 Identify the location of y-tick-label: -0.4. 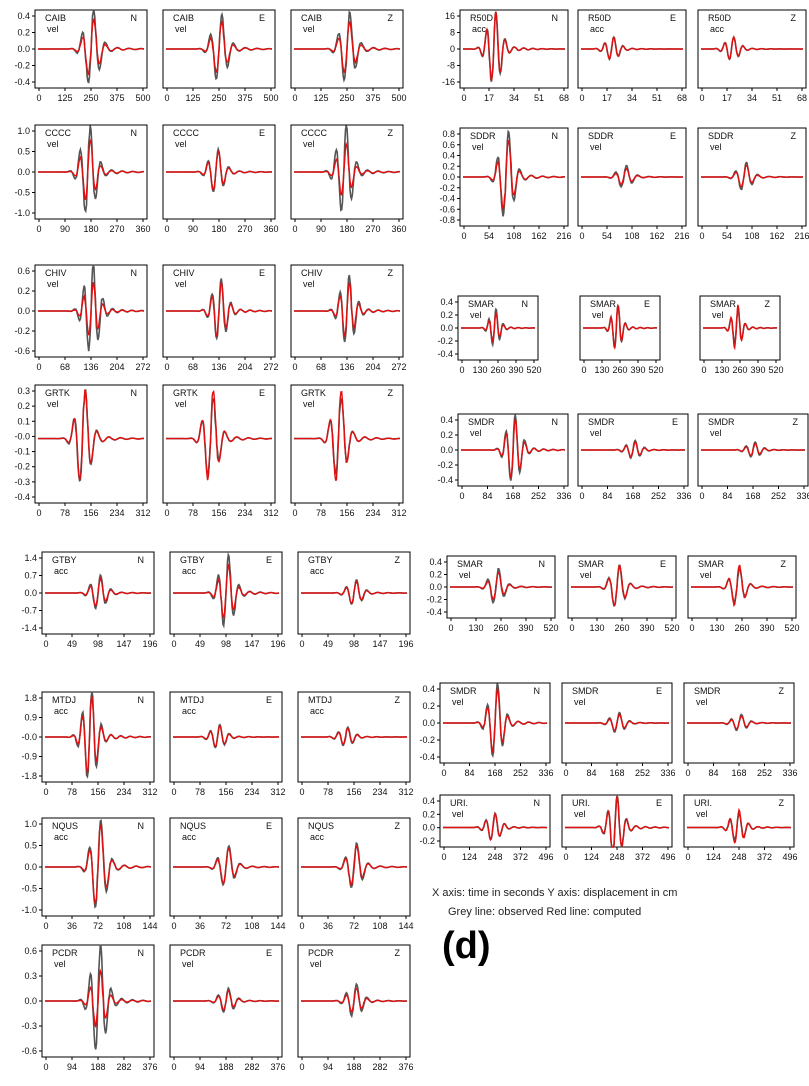
(22, 82).